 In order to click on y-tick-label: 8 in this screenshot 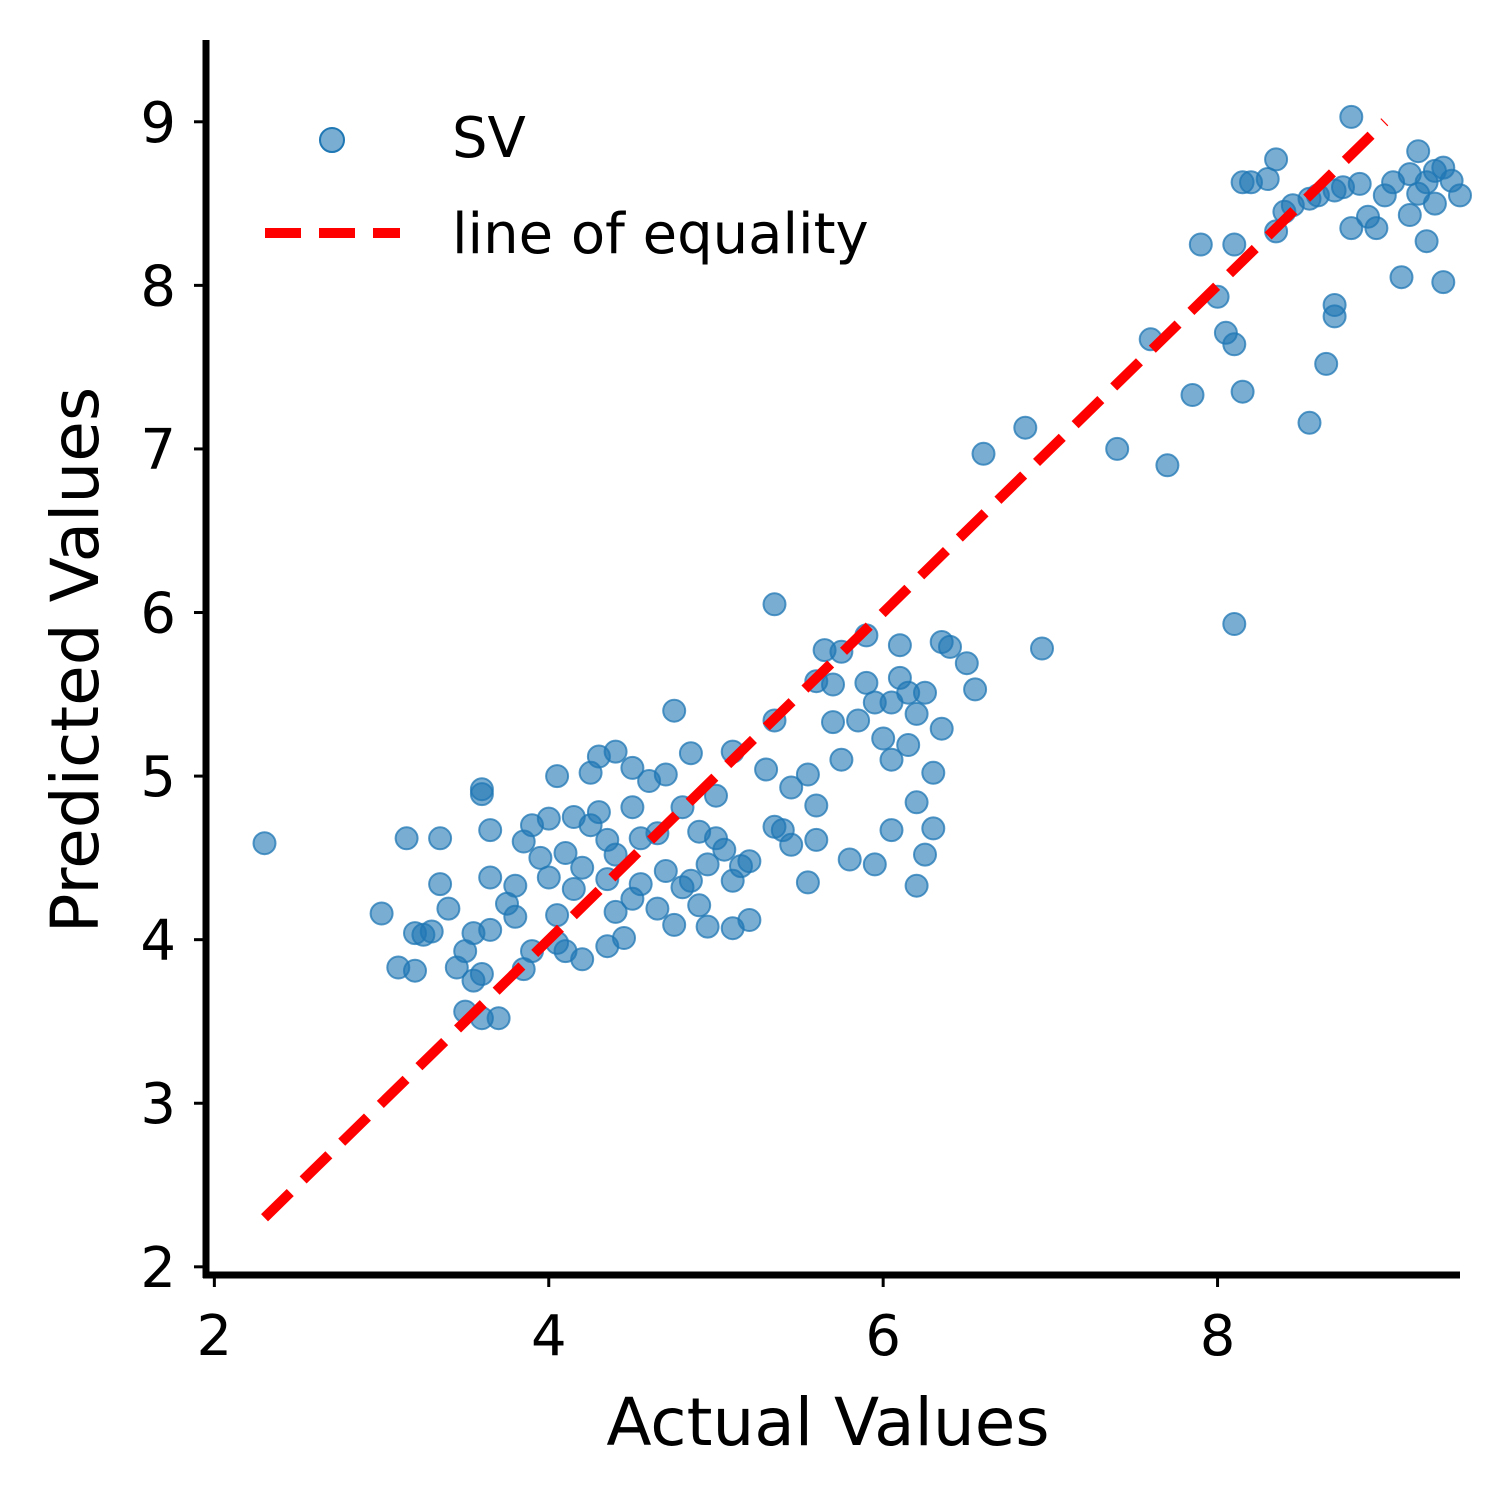, I will do `click(158, 286)`.